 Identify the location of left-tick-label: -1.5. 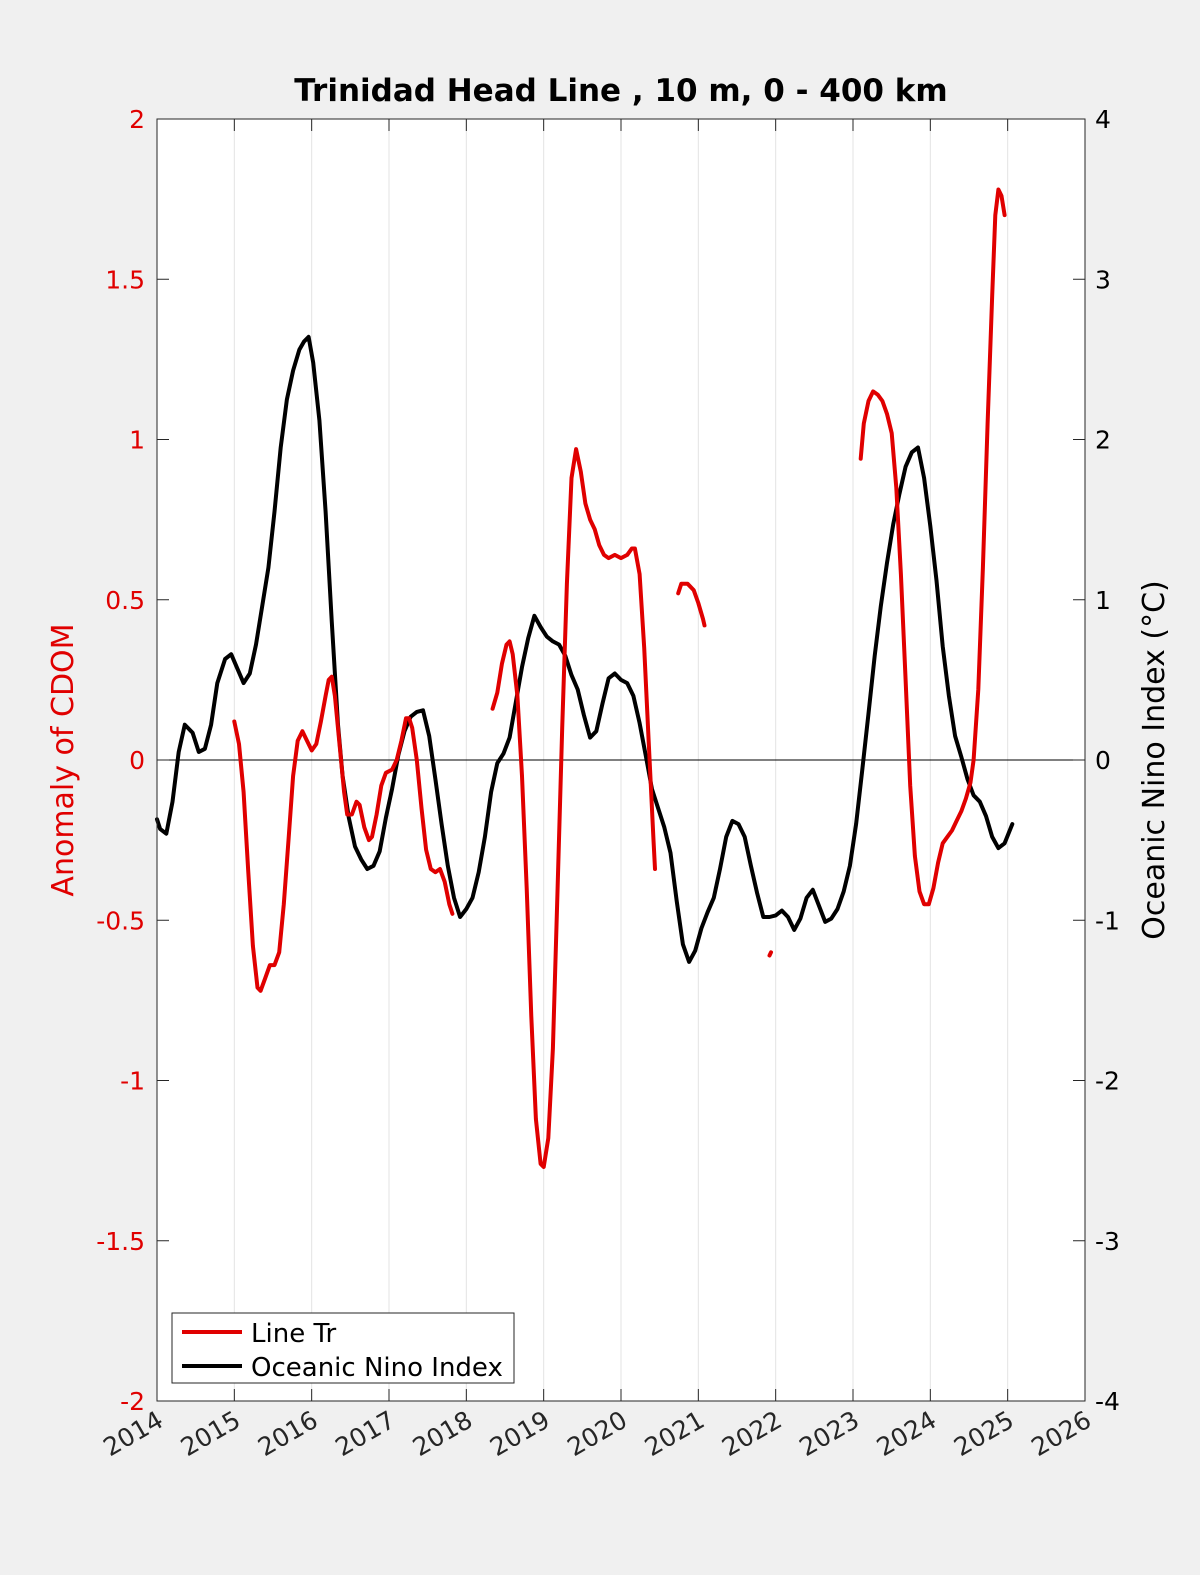
(120, 1241).